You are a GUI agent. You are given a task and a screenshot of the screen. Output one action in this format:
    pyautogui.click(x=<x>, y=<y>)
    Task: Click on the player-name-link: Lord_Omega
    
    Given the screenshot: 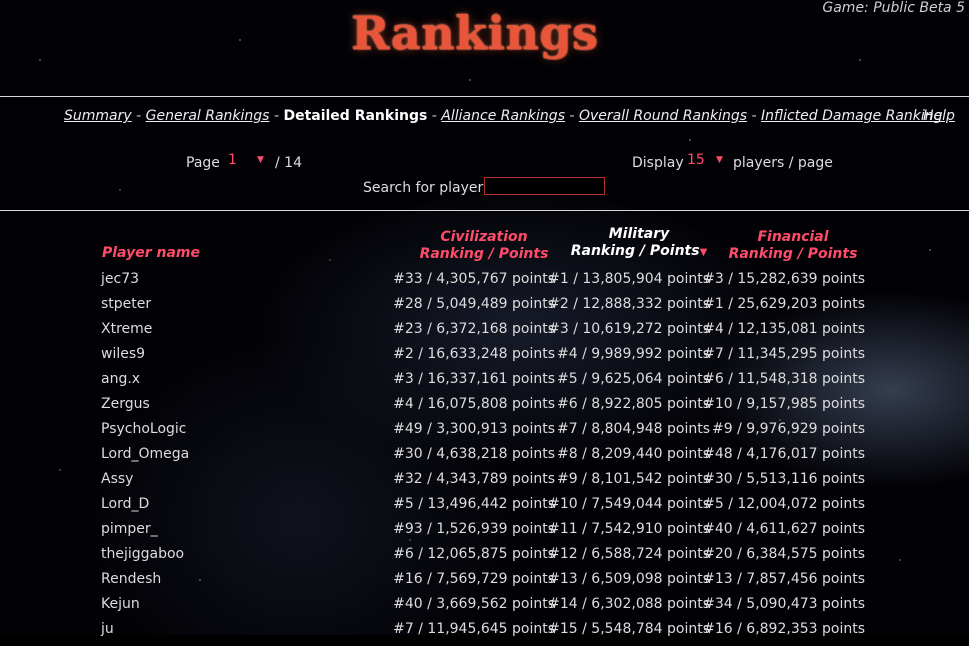 What is the action you would take?
    pyautogui.click(x=145, y=454)
    